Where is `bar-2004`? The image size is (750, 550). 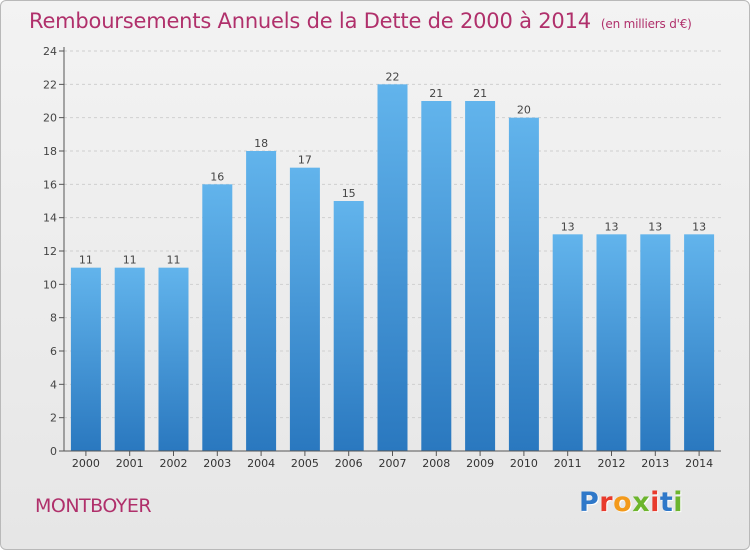 bar-2004 is located at coordinates (261, 301).